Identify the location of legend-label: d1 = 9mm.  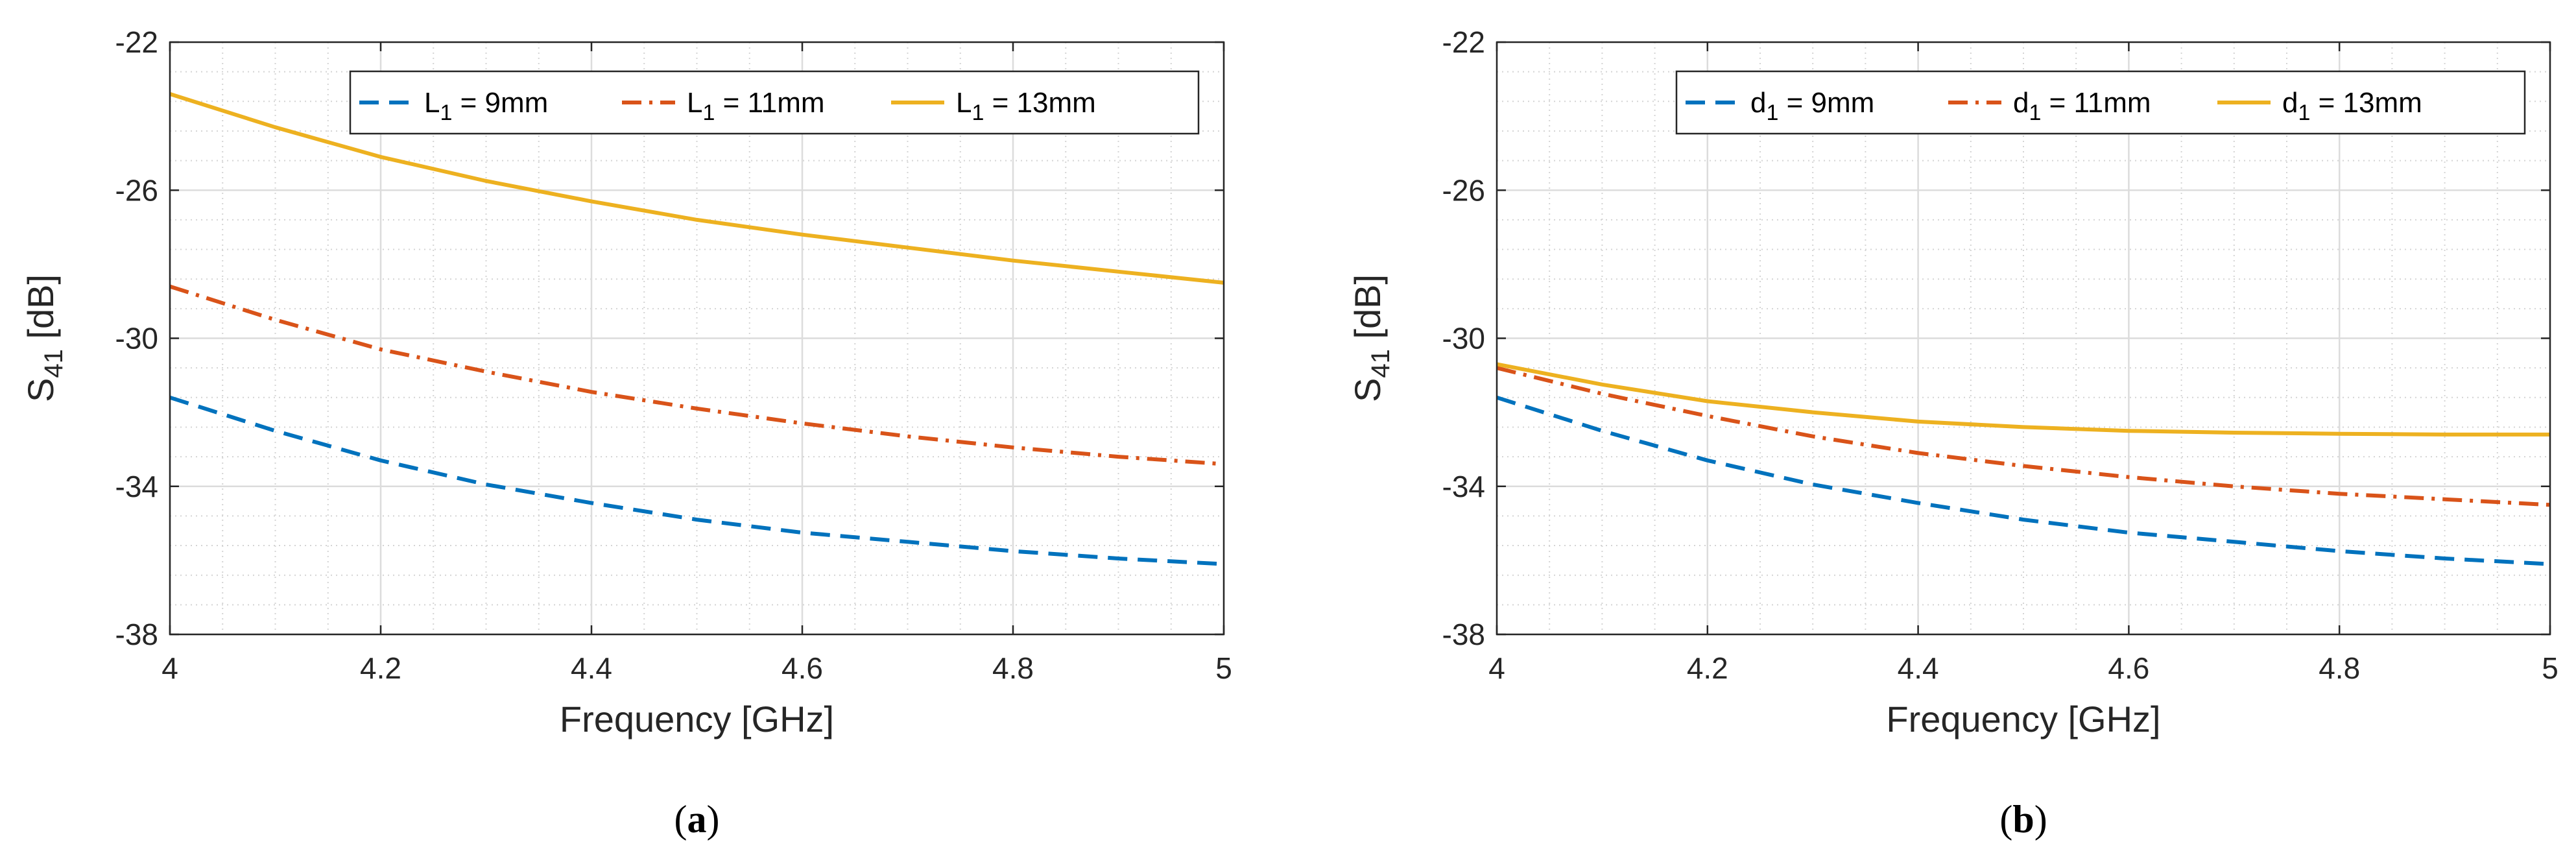
(1812, 106).